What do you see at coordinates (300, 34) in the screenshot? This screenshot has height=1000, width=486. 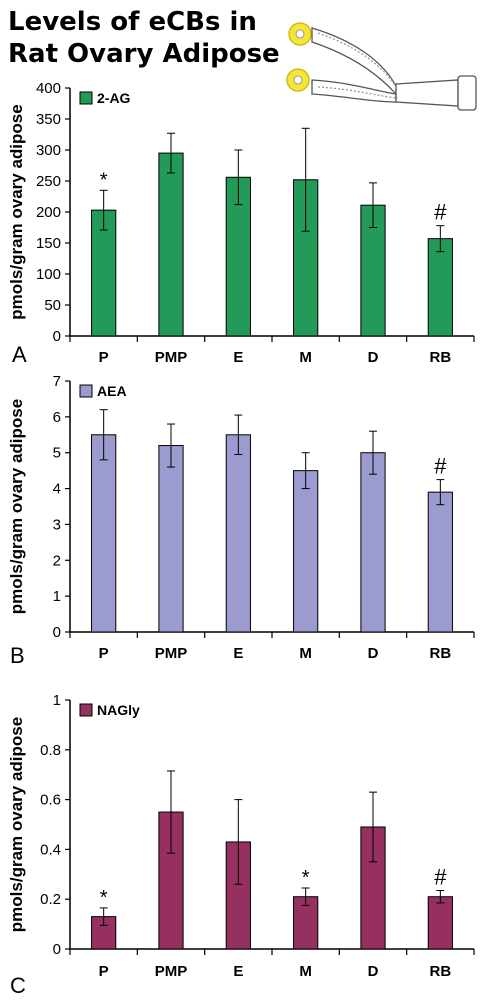 I see `follicle-upper` at bounding box center [300, 34].